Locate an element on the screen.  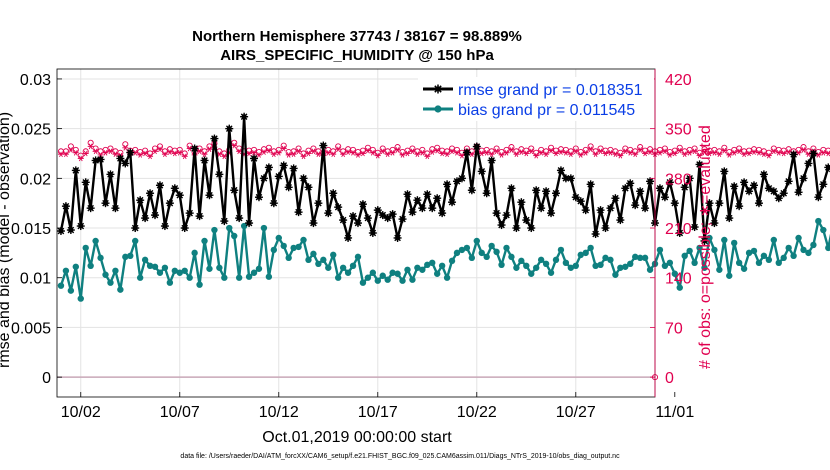
right-axis-label: # of obs: o=possible; ∗=evaluated is located at coordinates (705, 247).